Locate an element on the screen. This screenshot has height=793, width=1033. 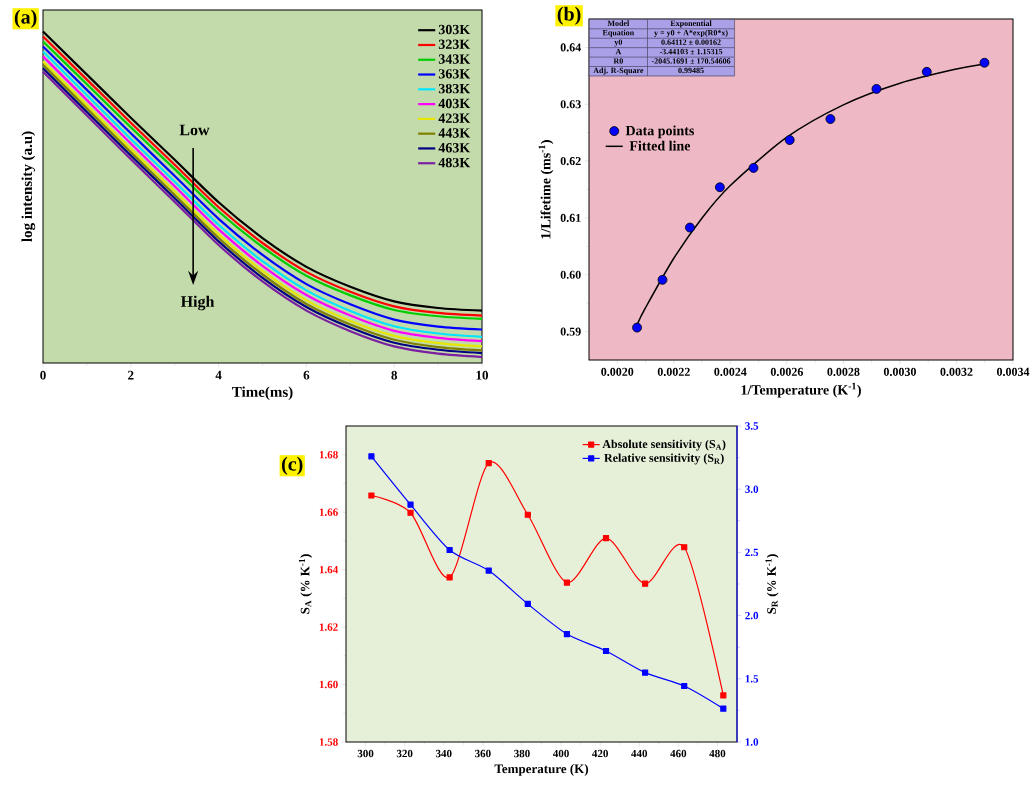
y2-tick-label: 3.0 is located at coordinates (752, 489).